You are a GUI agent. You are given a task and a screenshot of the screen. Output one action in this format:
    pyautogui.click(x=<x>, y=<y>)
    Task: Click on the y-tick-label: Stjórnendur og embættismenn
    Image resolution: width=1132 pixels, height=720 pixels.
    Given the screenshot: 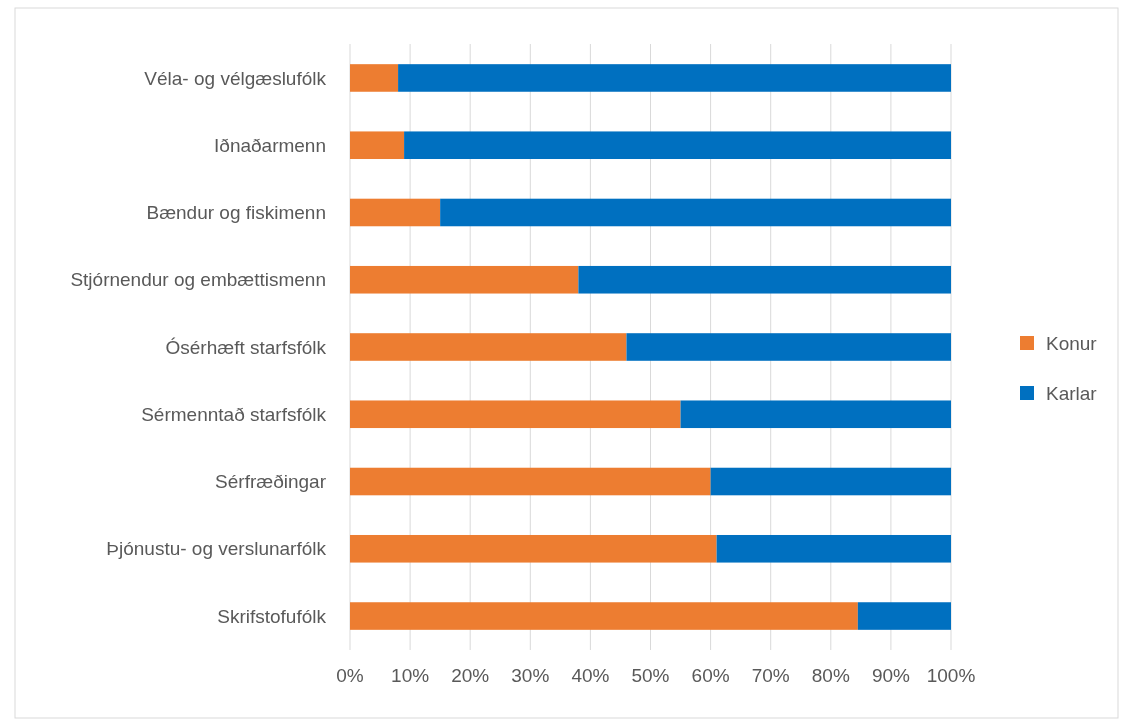 What is the action you would take?
    pyautogui.click(x=198, y=280)
    